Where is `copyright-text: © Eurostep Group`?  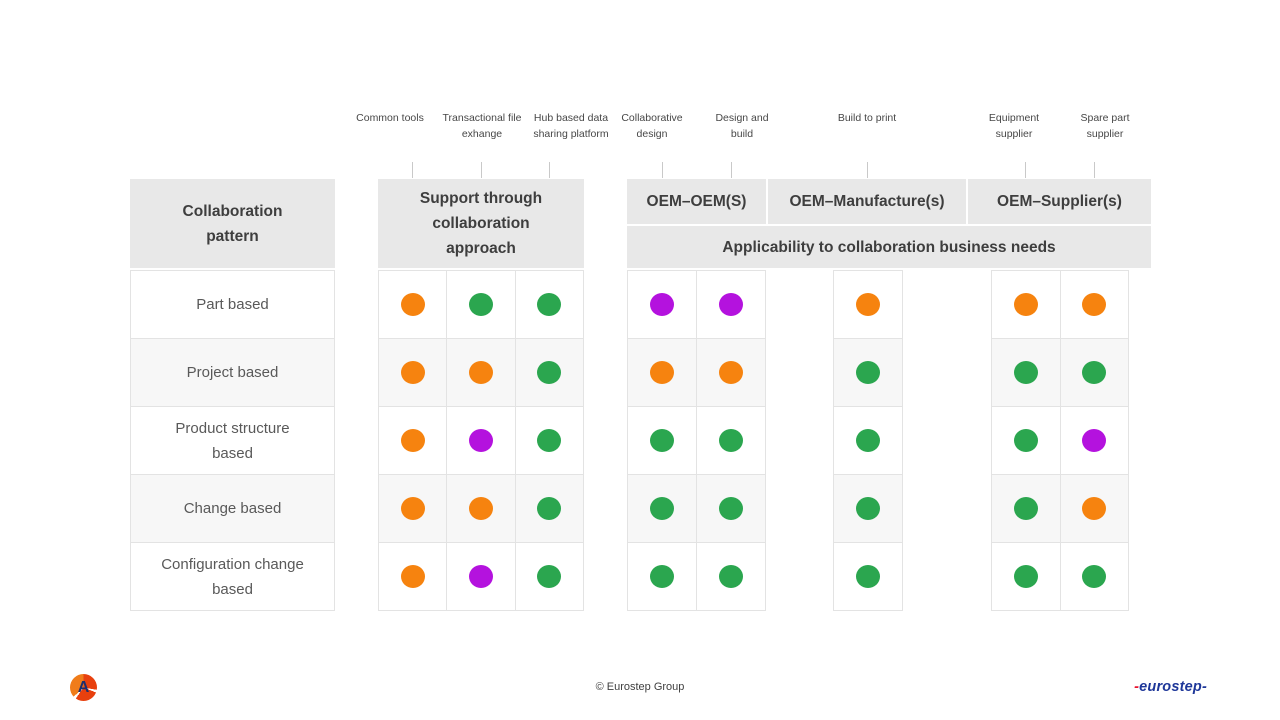
copyright-text: © Eurostep Group is located at coordinates (640, 687).